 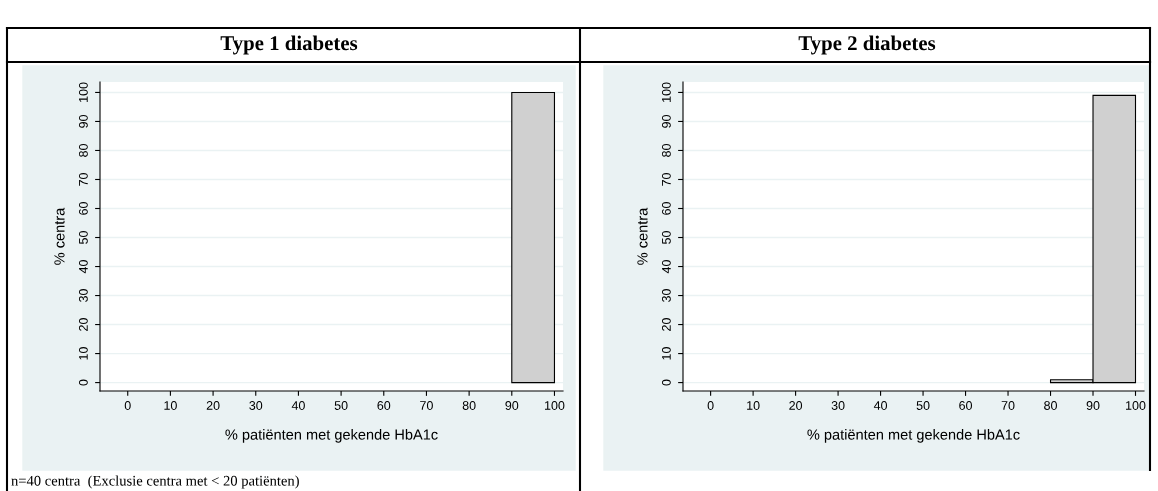 I want to click on chart-title: Type 2 diabetes, so click(x=867, y=45).